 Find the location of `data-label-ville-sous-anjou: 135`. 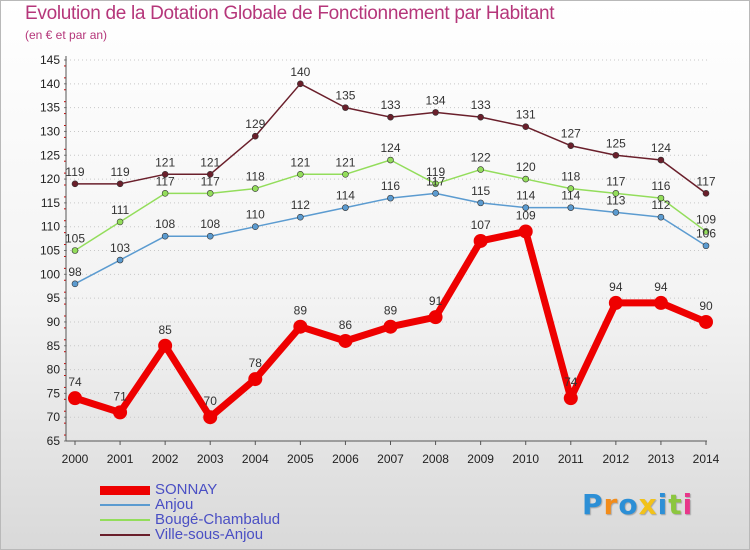

data-label-ville-sous-anjou: 135 is located at coordinates (345, 96).